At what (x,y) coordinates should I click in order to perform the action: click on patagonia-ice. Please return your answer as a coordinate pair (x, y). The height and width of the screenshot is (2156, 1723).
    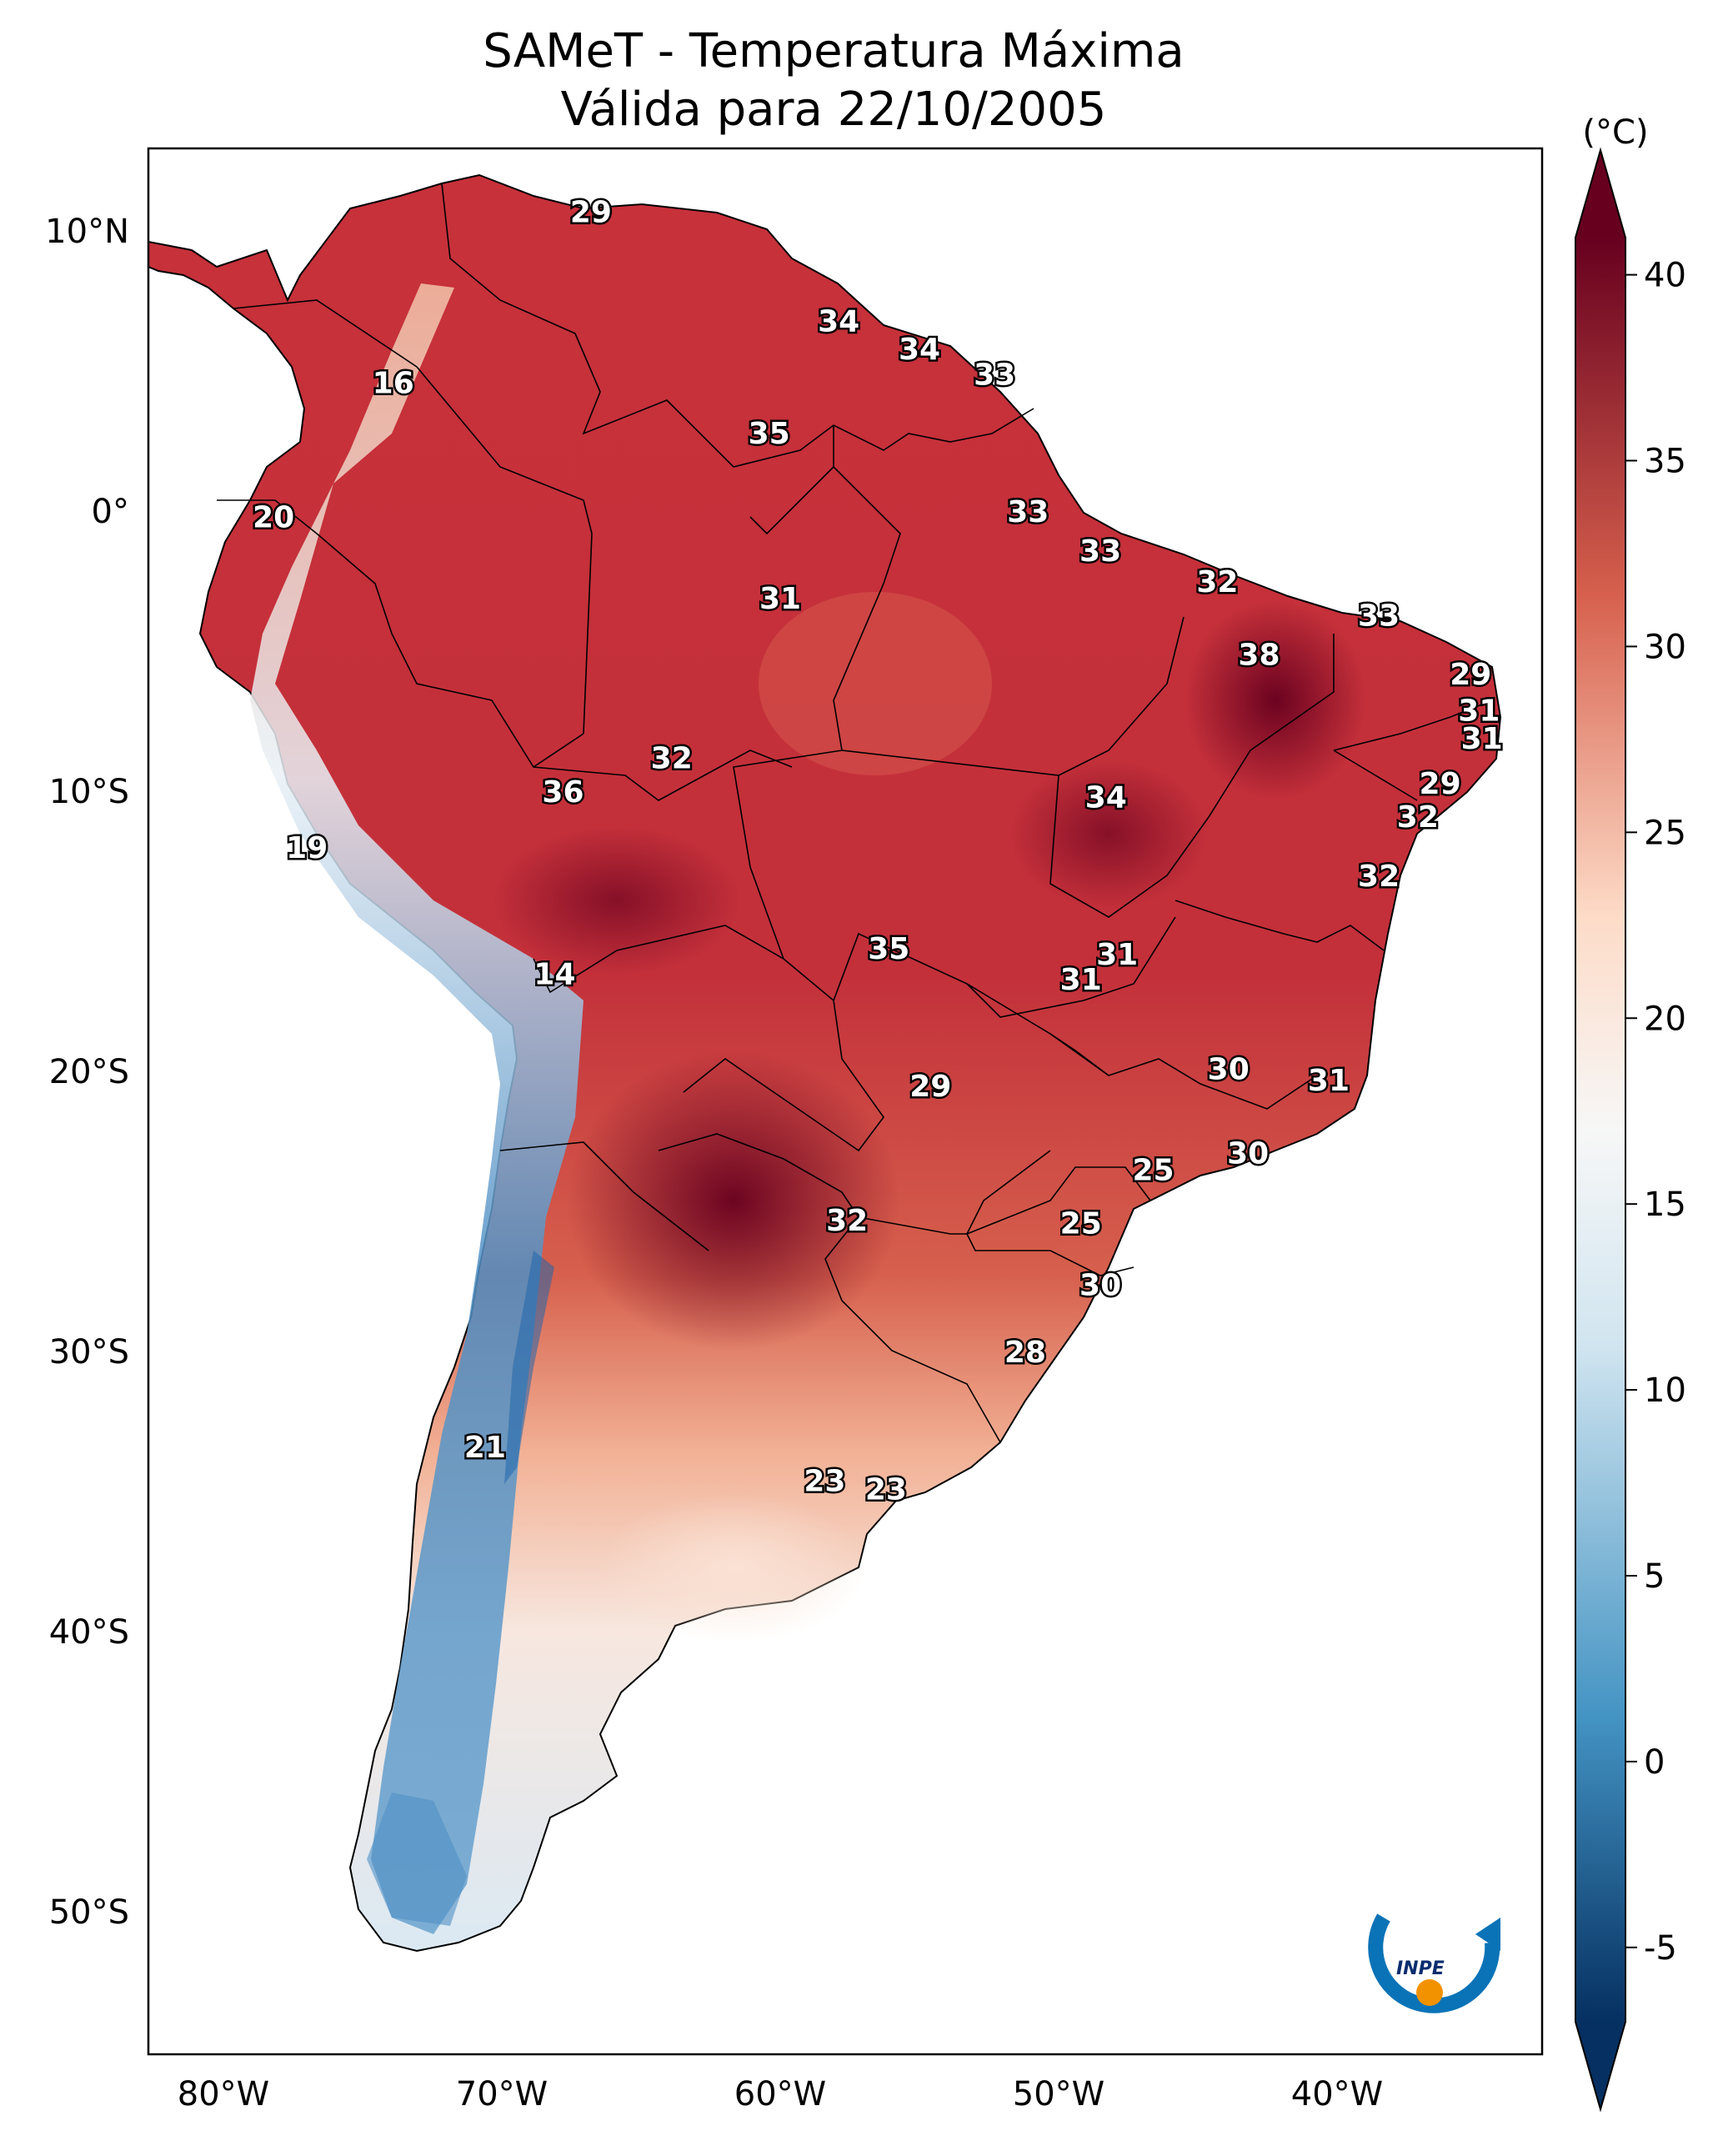
    Looking at the image, I should click on (417, 1859).